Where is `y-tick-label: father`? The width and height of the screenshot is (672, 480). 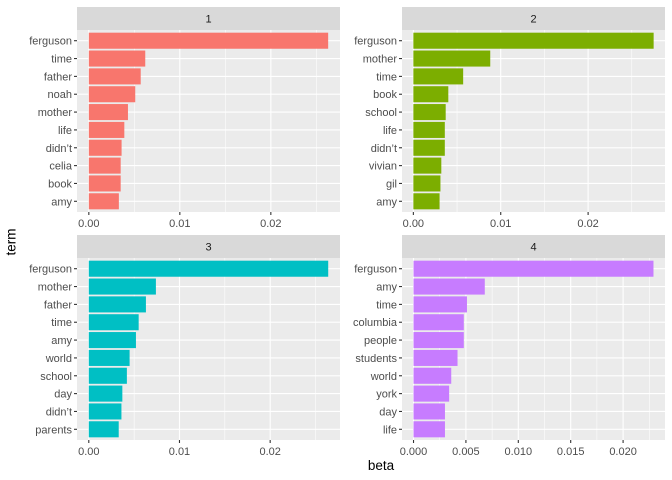 y-tick-label: father is located at coordinates (58, 305).